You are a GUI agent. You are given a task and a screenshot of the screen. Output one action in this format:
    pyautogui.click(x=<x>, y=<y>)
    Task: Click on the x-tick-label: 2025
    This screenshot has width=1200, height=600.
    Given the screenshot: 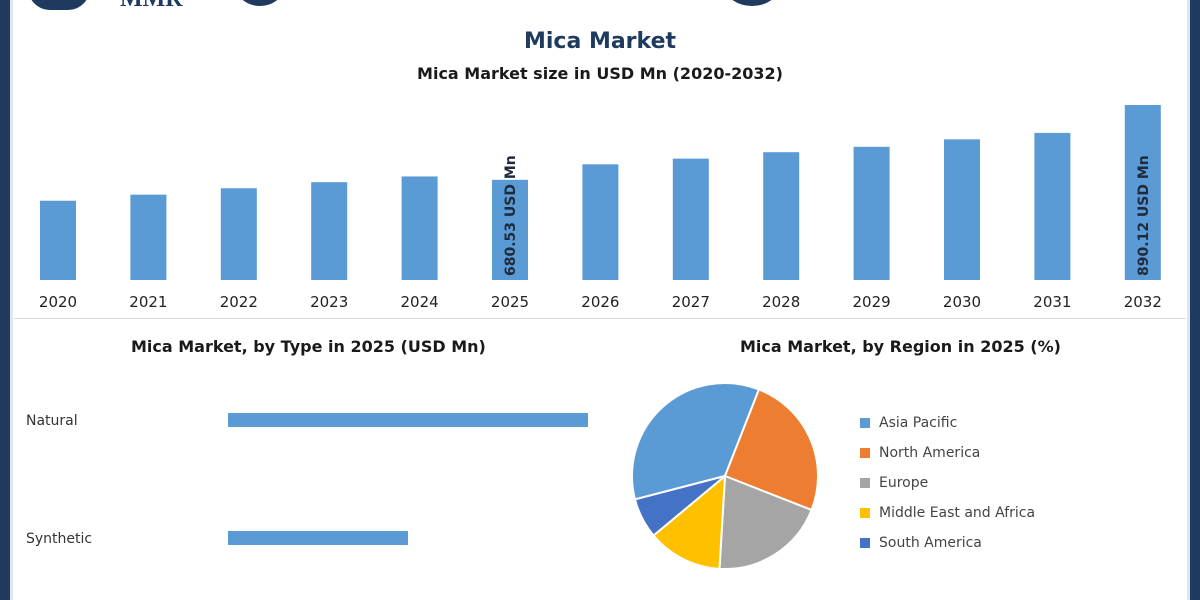 What is the action you would take?
    pyautogui.click(x=510, y=302)
    